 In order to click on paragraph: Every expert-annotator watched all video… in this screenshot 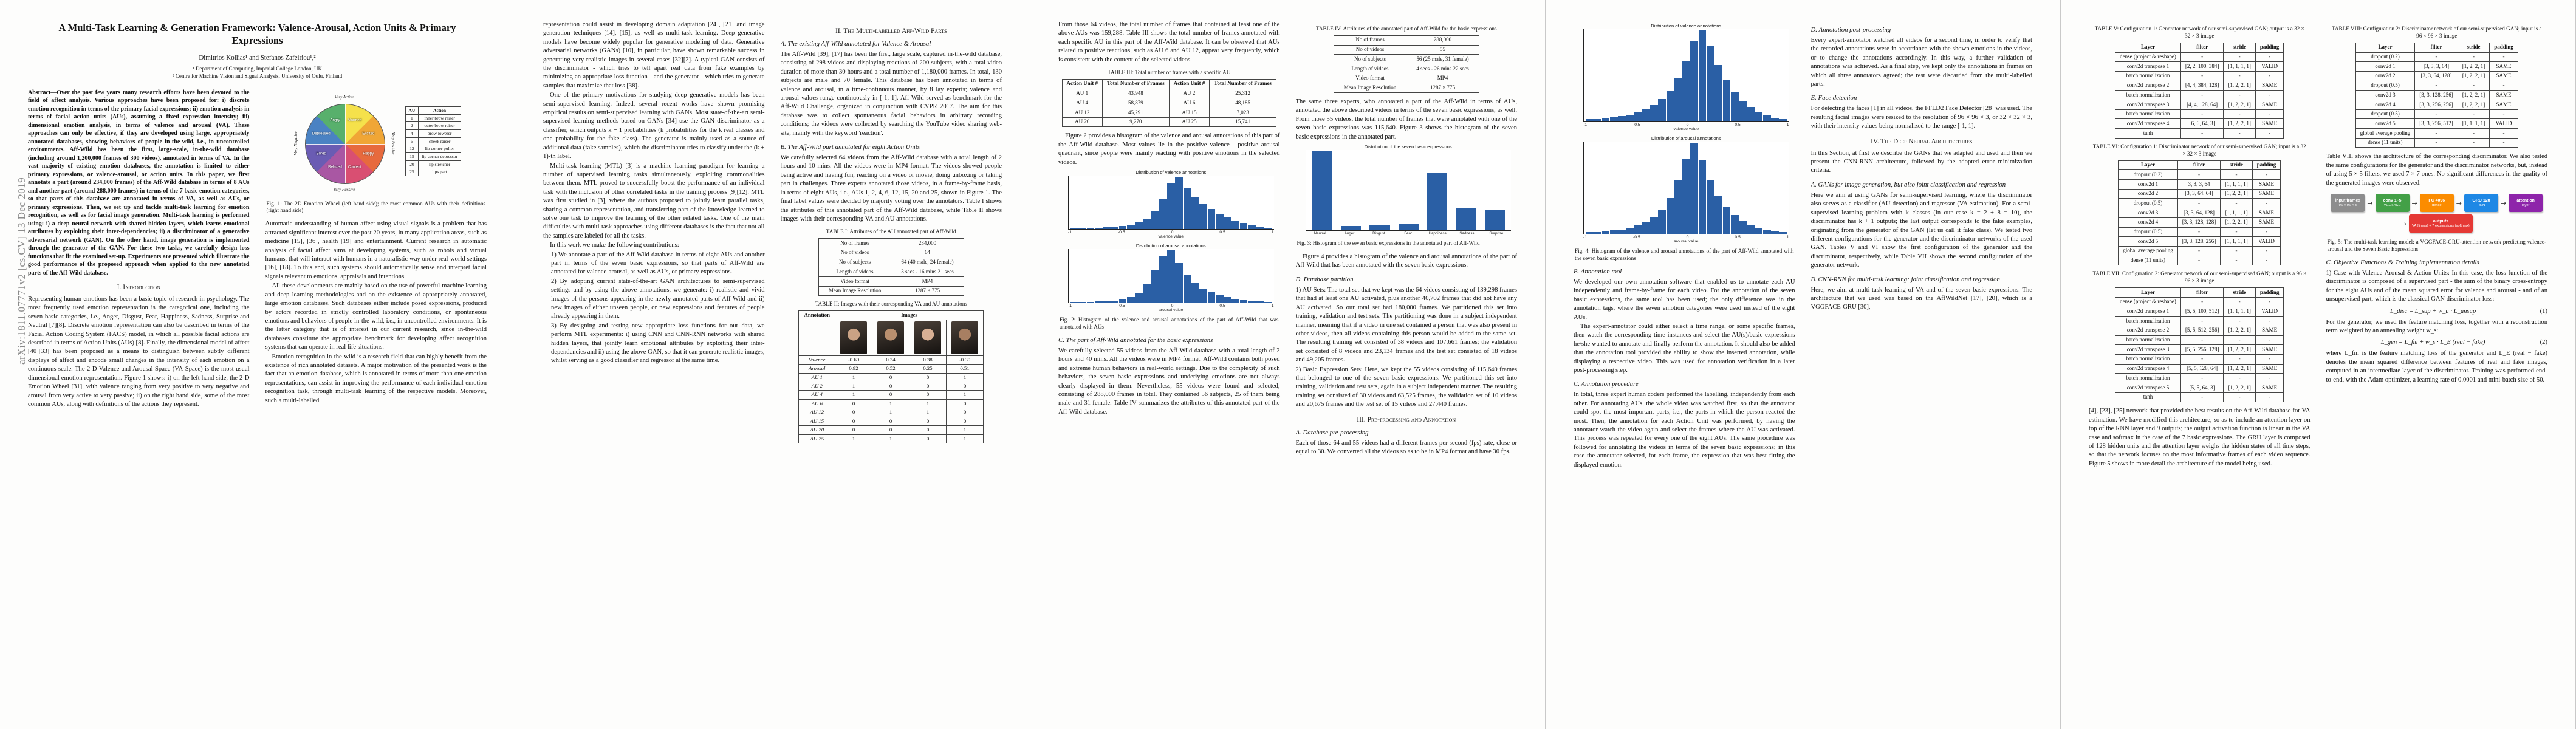, I will do `click(1921, 63)`.